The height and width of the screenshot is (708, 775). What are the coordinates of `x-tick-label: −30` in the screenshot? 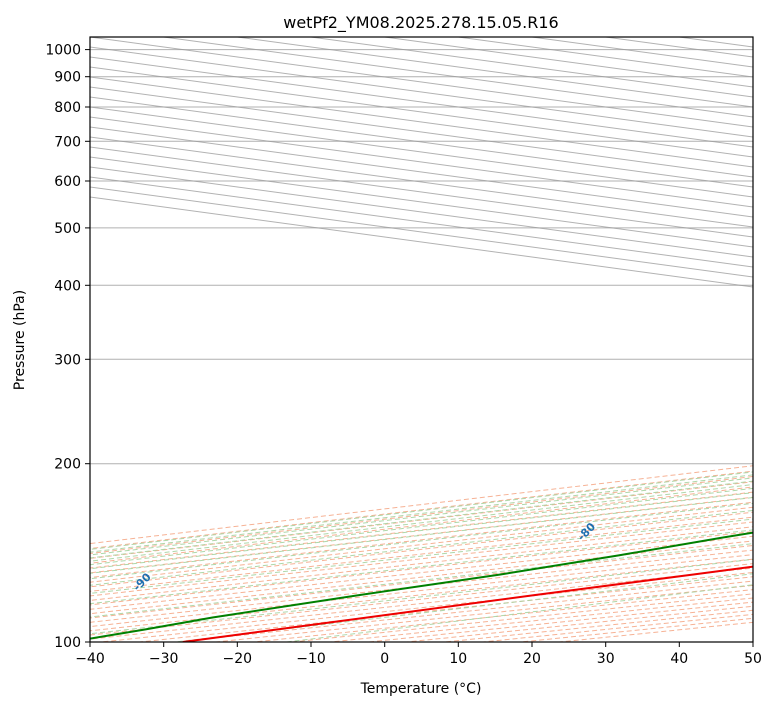 It's located at (164, 659).